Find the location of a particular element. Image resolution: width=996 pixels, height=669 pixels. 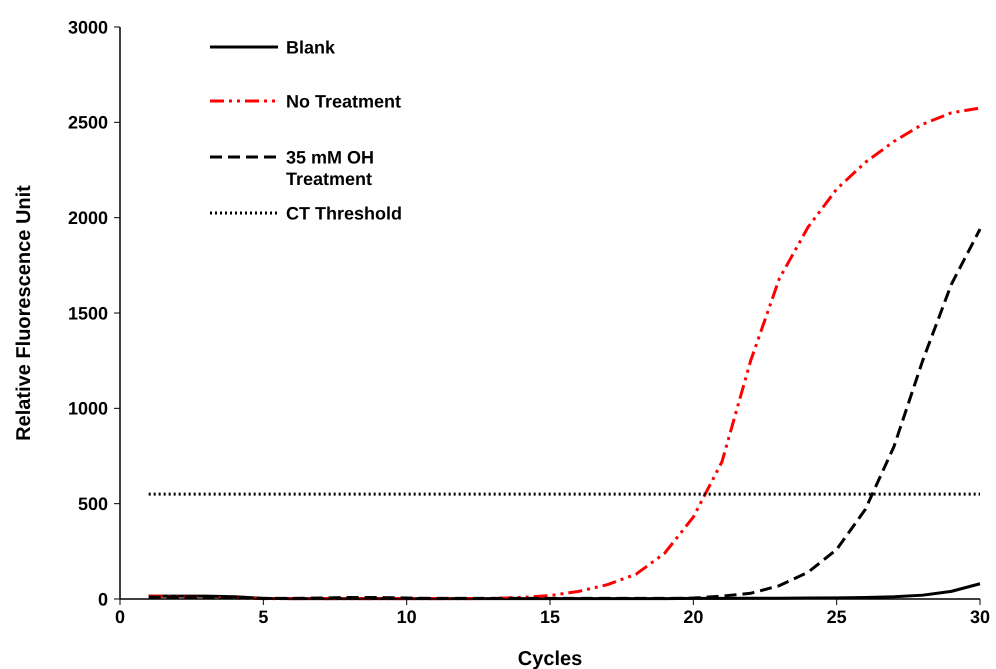

y-tick-label: 1500 is located at coordinates (88, 313).